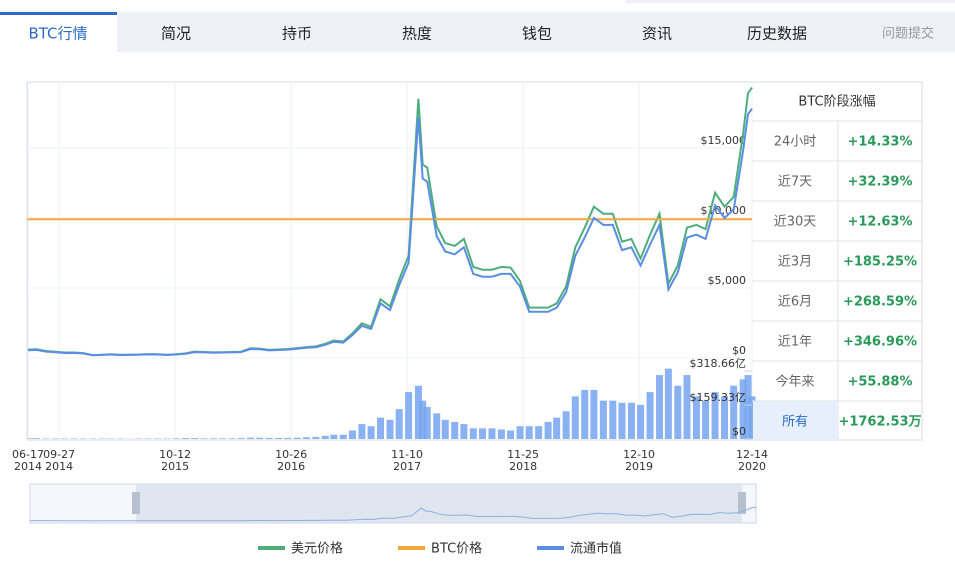  I want to click on y2-tick-label: $0, so click(739, 431).